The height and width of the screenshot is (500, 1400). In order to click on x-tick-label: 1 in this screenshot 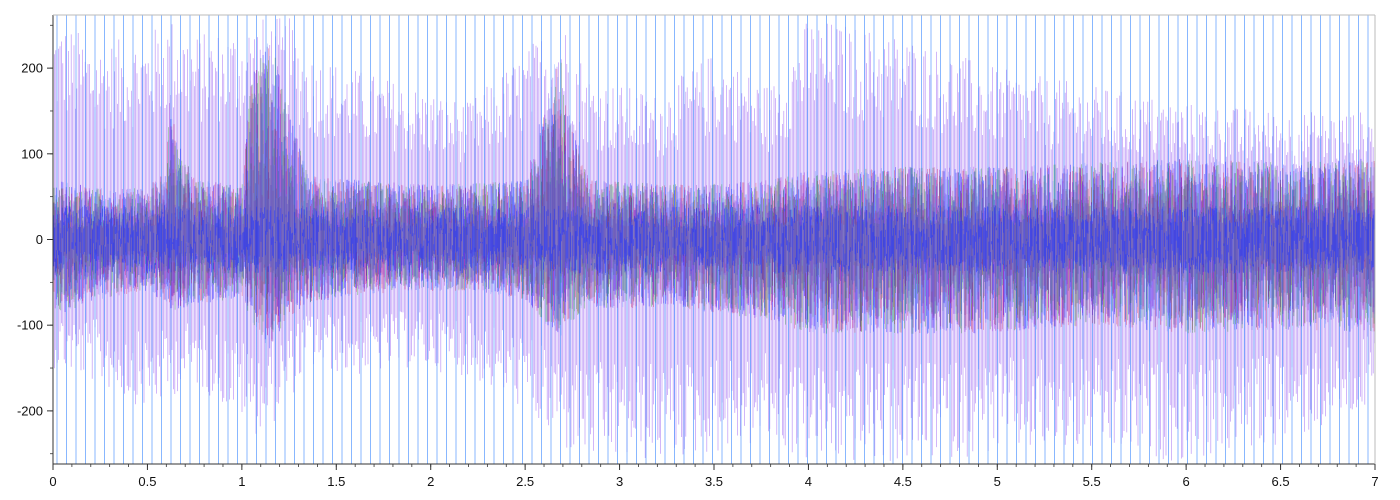, I will do `click(241, 481)`.